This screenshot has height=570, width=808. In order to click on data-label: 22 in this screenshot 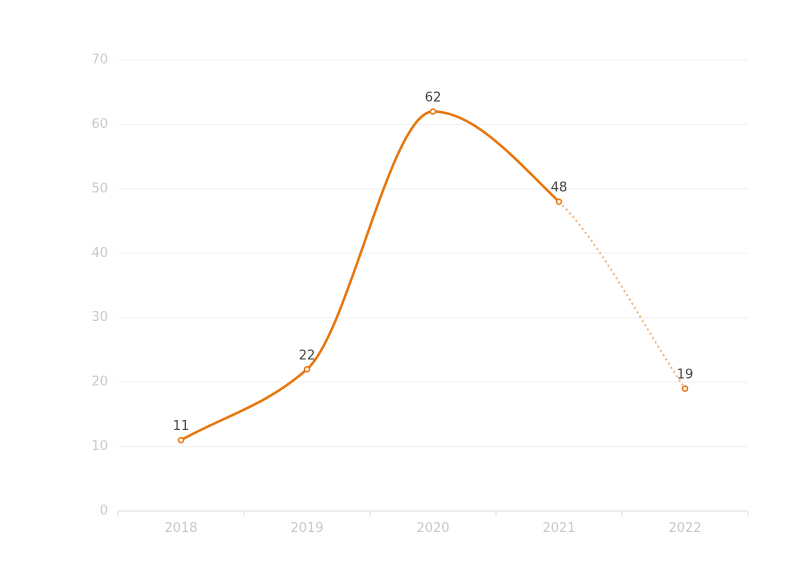, I will do `click(307, 355)`.